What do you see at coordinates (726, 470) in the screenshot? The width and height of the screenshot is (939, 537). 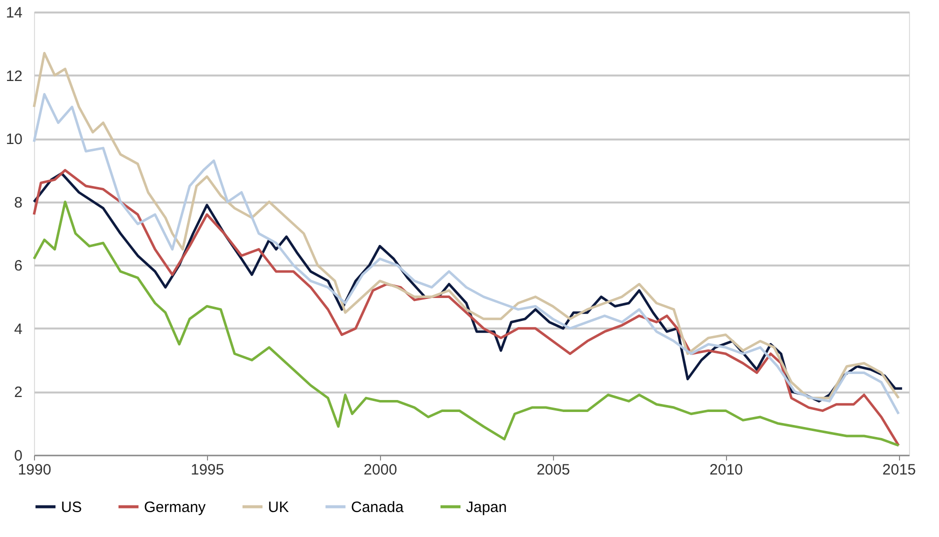 I see `x-tick-label: 2010` at bounding box center [726, 470].